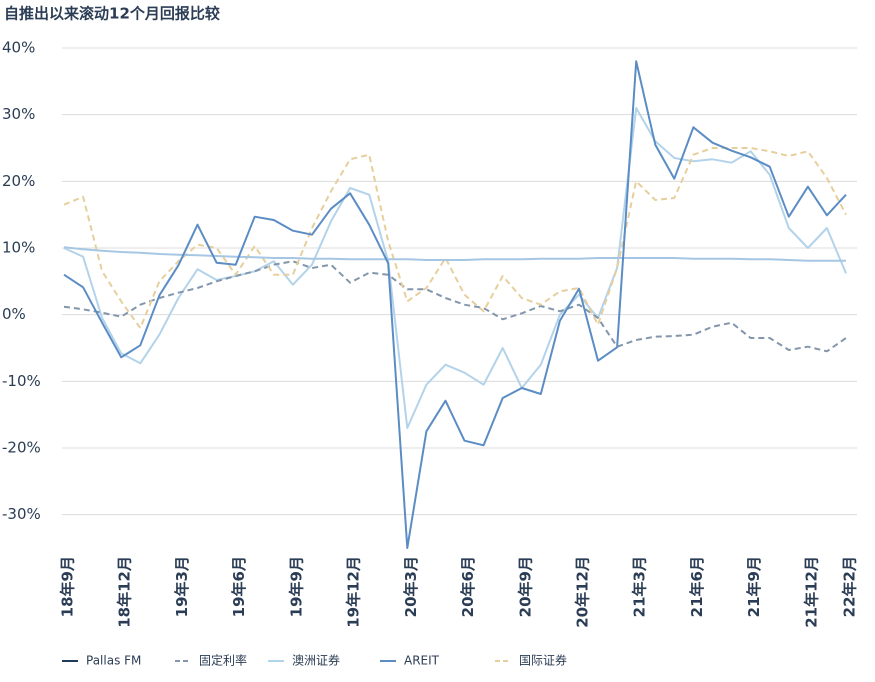 The image size is (875, 682). What do you see at coordinates (468, 586) in the screenshot?
I see `x-tick-label: 20年6月` at bounding box center [468, 586].